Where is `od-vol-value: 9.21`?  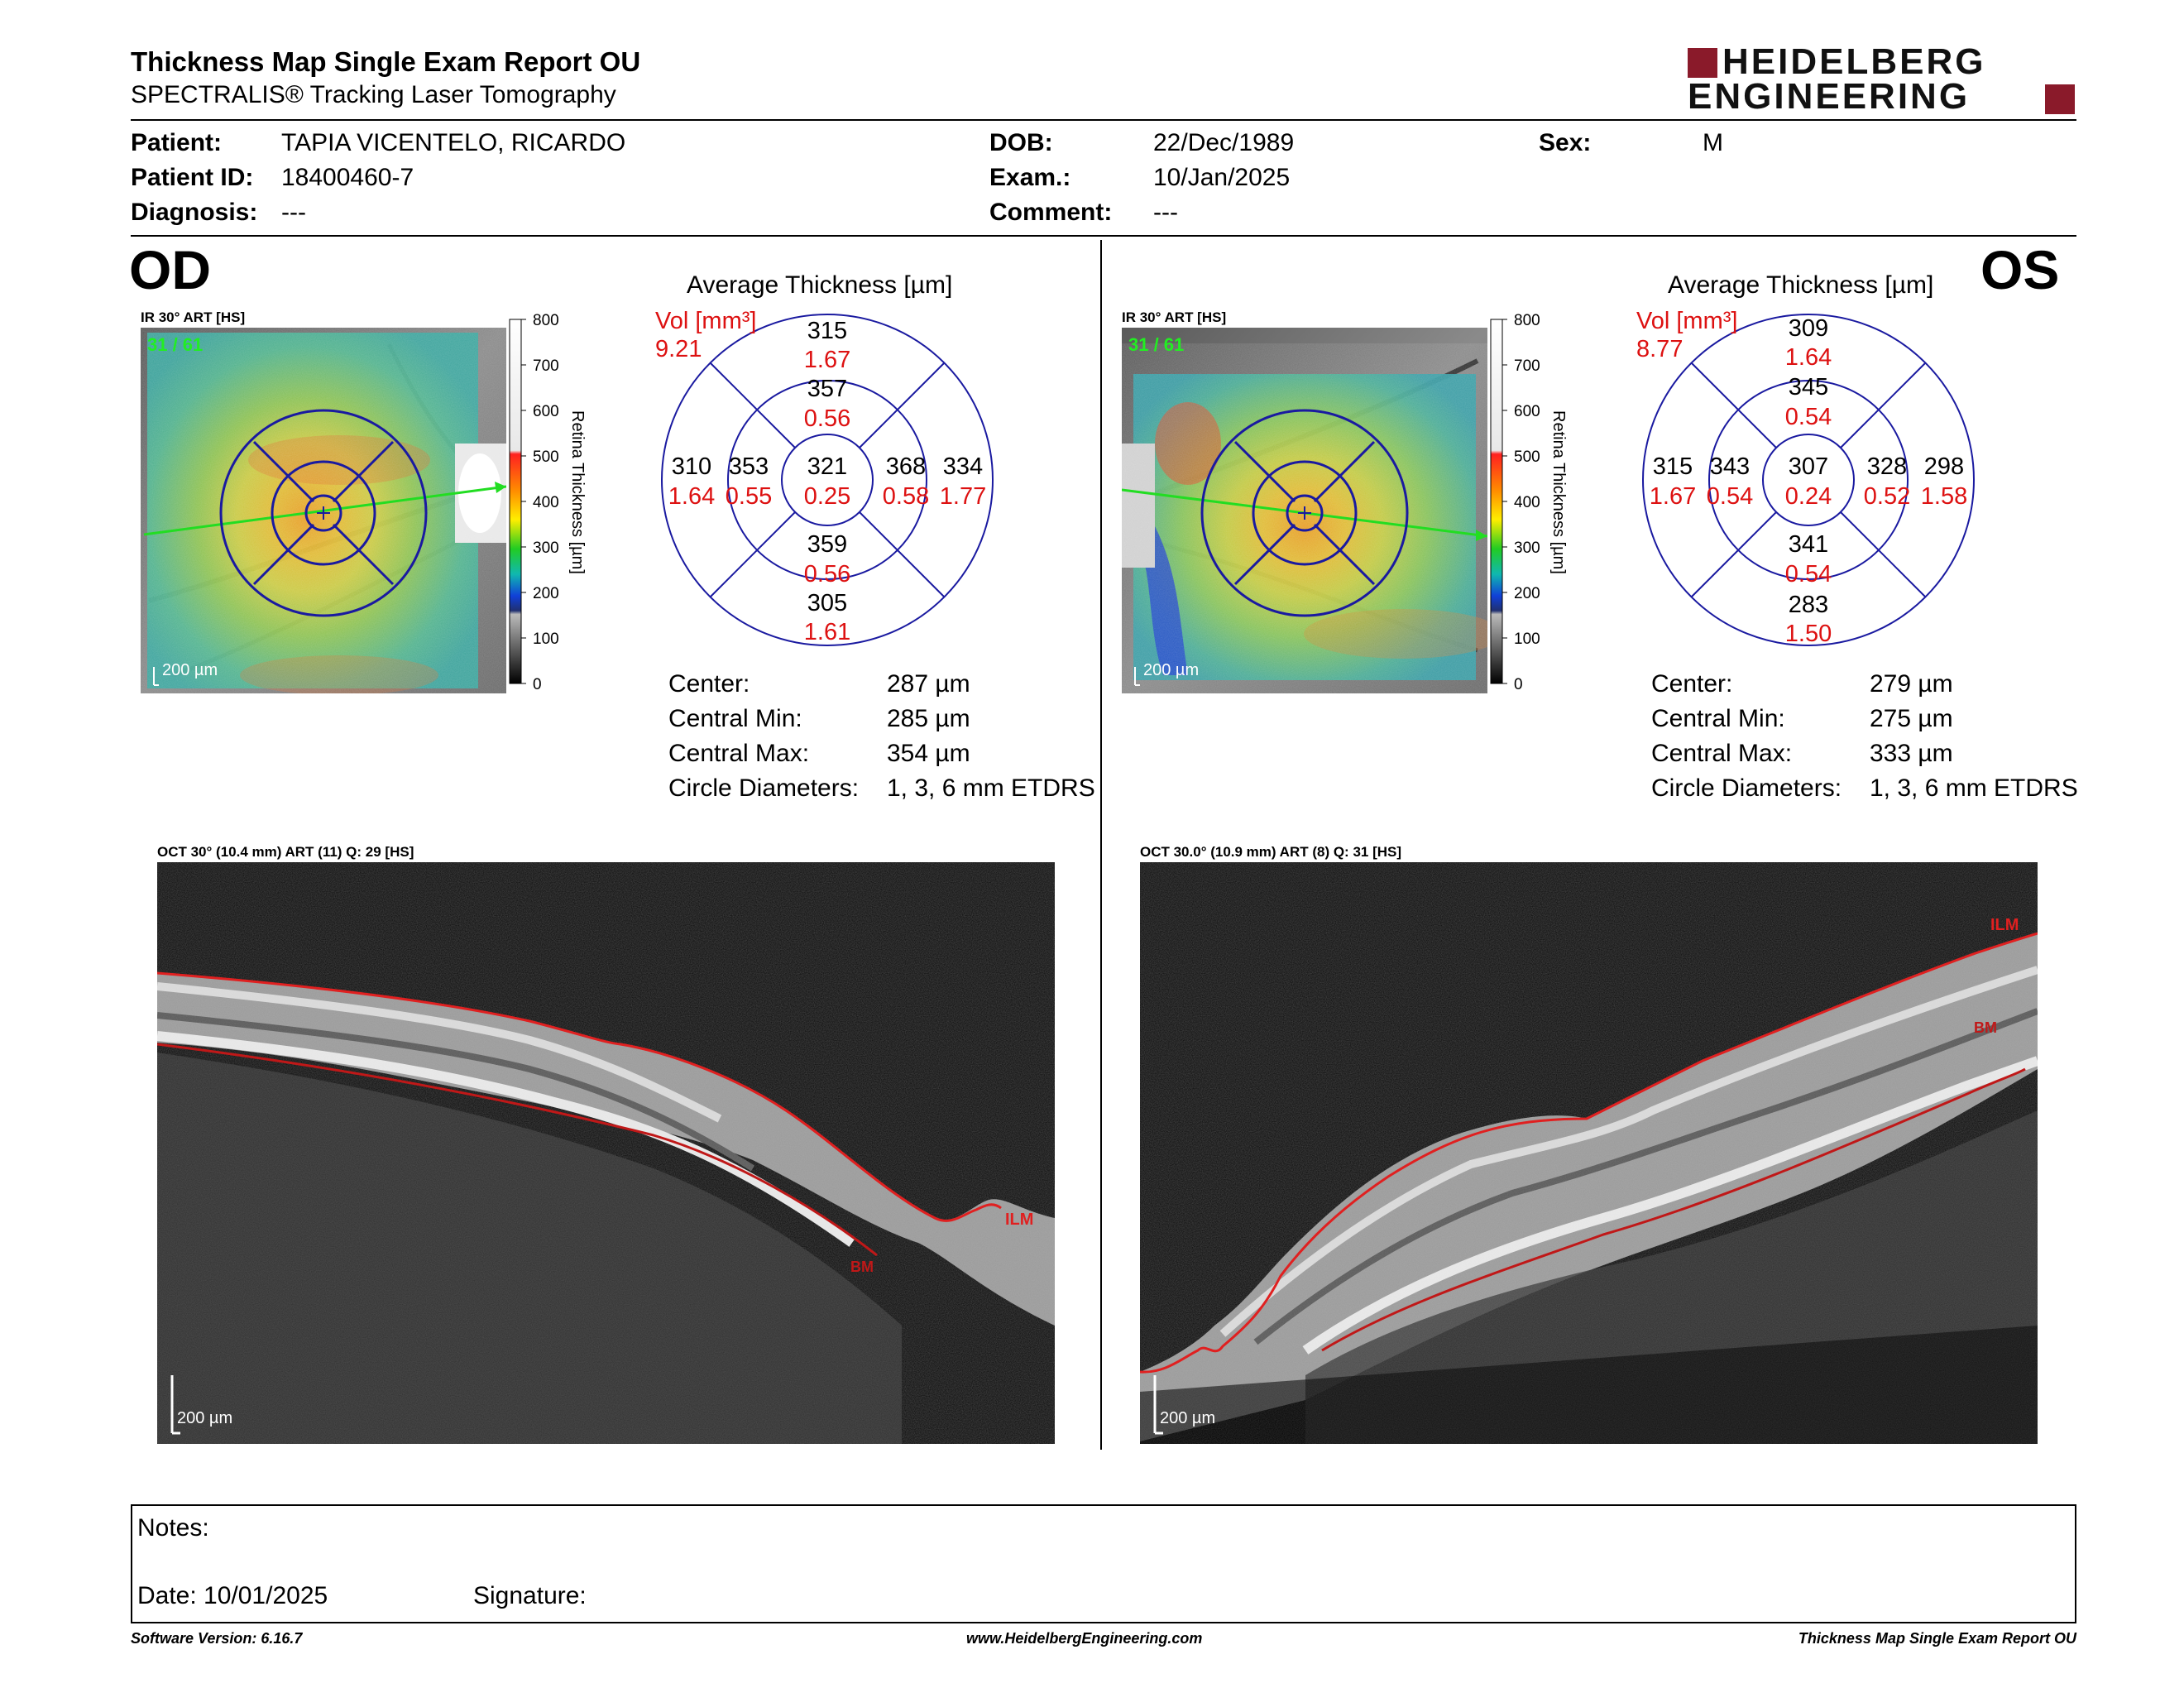
od-vol-value: 9.21 is located at coordinates (678, 349).